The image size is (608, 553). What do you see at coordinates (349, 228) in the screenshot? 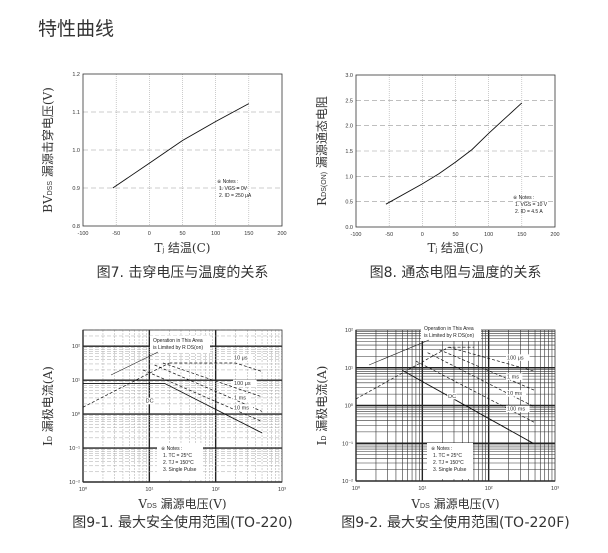
I see `y-tick-label: 0.0` at bounding box center [349, 228].